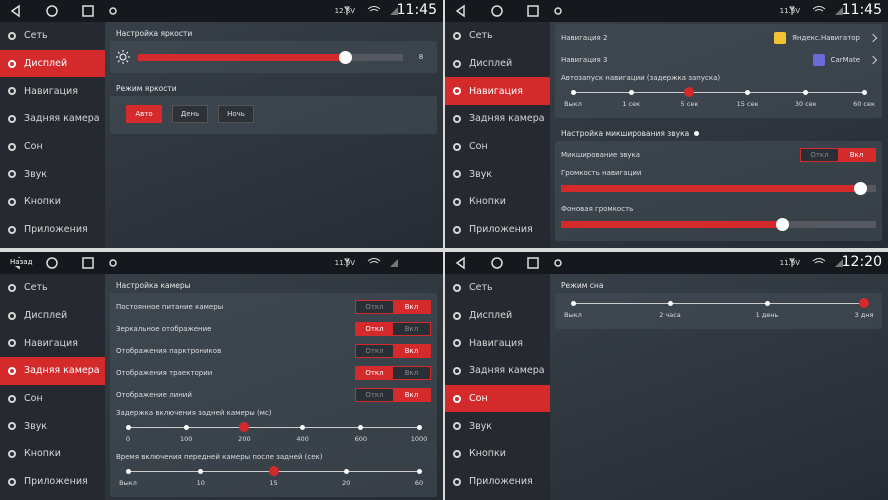 The height and width of the screenshot is (500, 888). I want to click on app-row: Навигация 3 CarMate, so click(719, 60).